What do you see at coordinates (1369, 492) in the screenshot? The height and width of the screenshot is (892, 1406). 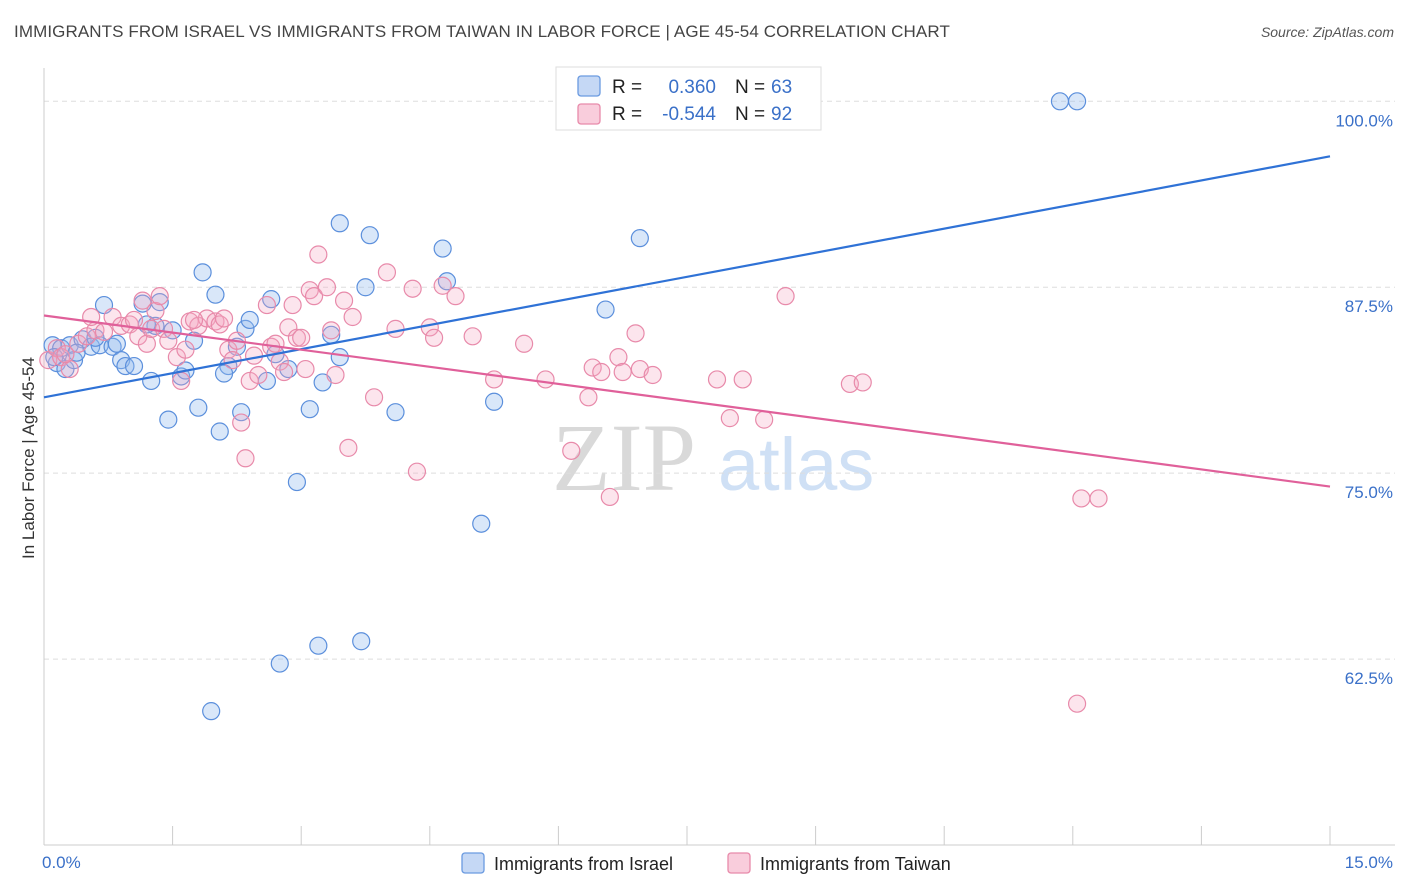 I see `y-tick-label: 75.0%` at bounding box center [1369, 492].